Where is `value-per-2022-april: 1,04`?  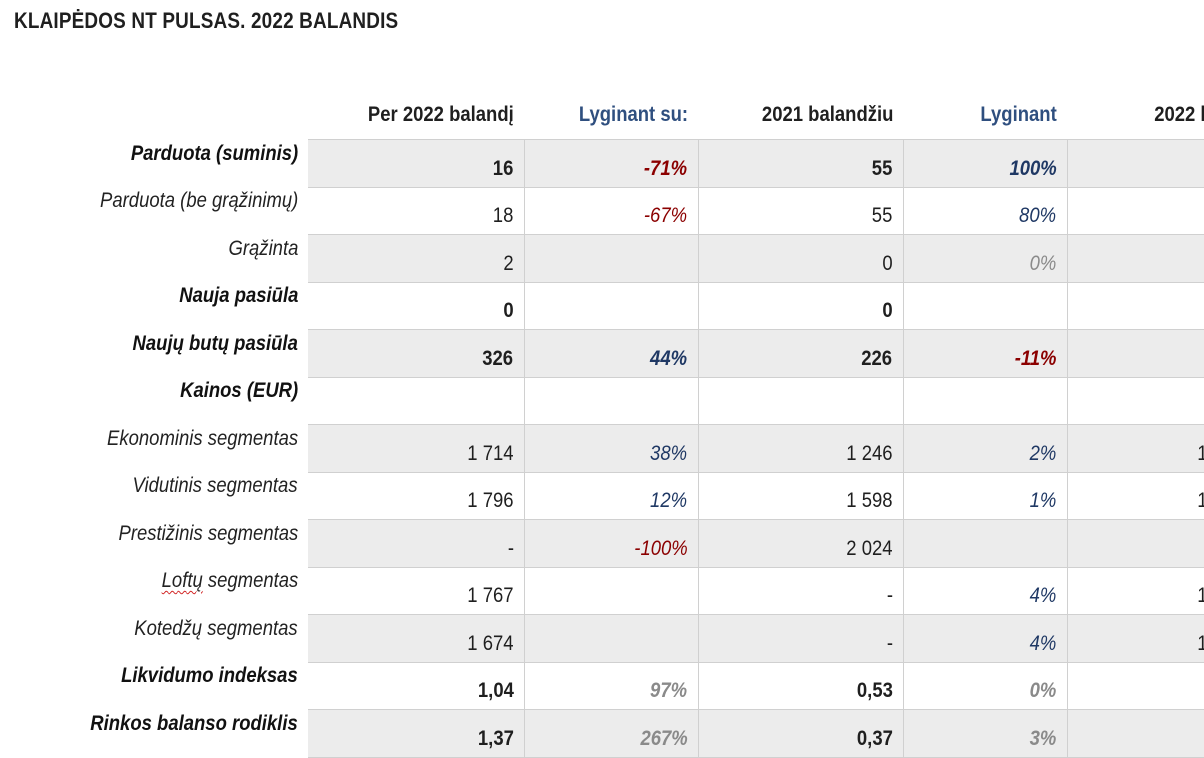 value-per-2022-april: 1,04 is located at coordinates (416, 686).